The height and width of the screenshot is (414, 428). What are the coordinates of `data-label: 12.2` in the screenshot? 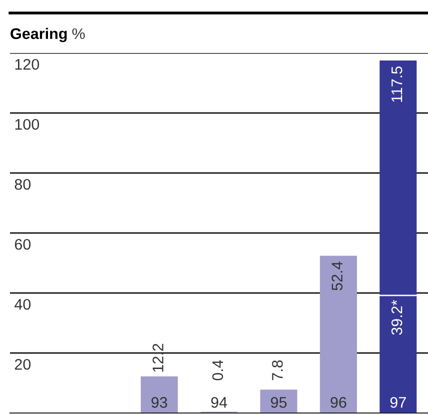 It's located at (158, 358).